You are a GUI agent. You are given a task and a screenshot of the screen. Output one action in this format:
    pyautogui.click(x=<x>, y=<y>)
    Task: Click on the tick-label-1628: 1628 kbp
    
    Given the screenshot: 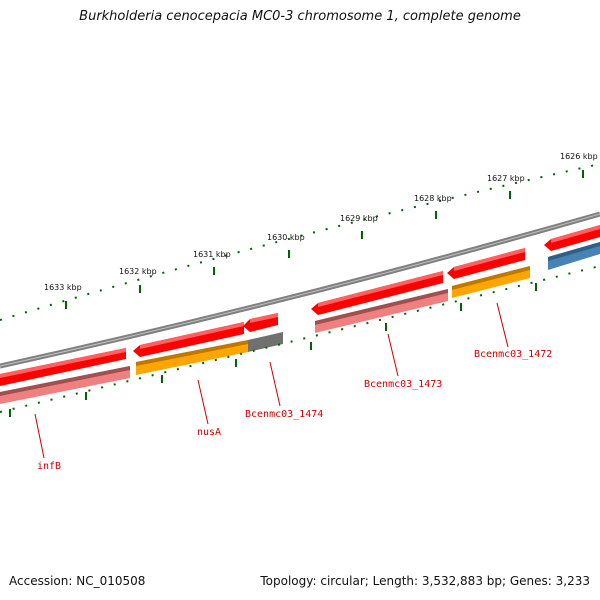 What is the action you would take?
    pyautogui.click(x=433, y=198)
    